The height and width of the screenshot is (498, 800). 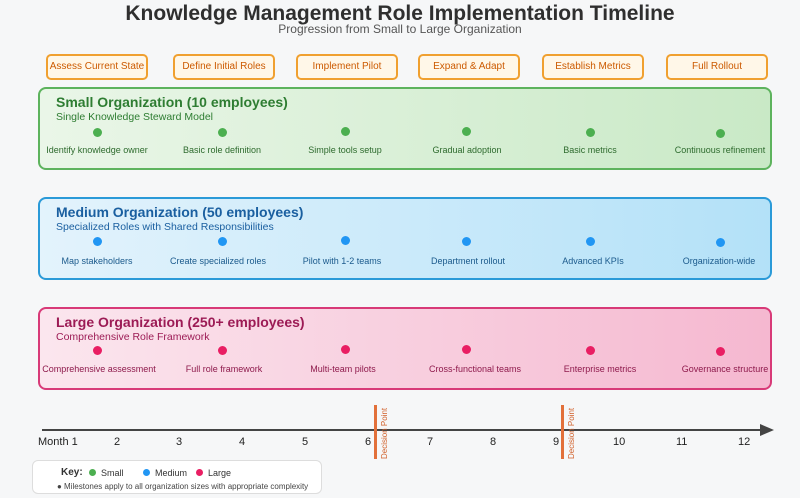 What do you see at coordinates (720, 150) in the screenshot?
I see `small-milestone-label: Continuous refinement` at bounding box center [720, 150].